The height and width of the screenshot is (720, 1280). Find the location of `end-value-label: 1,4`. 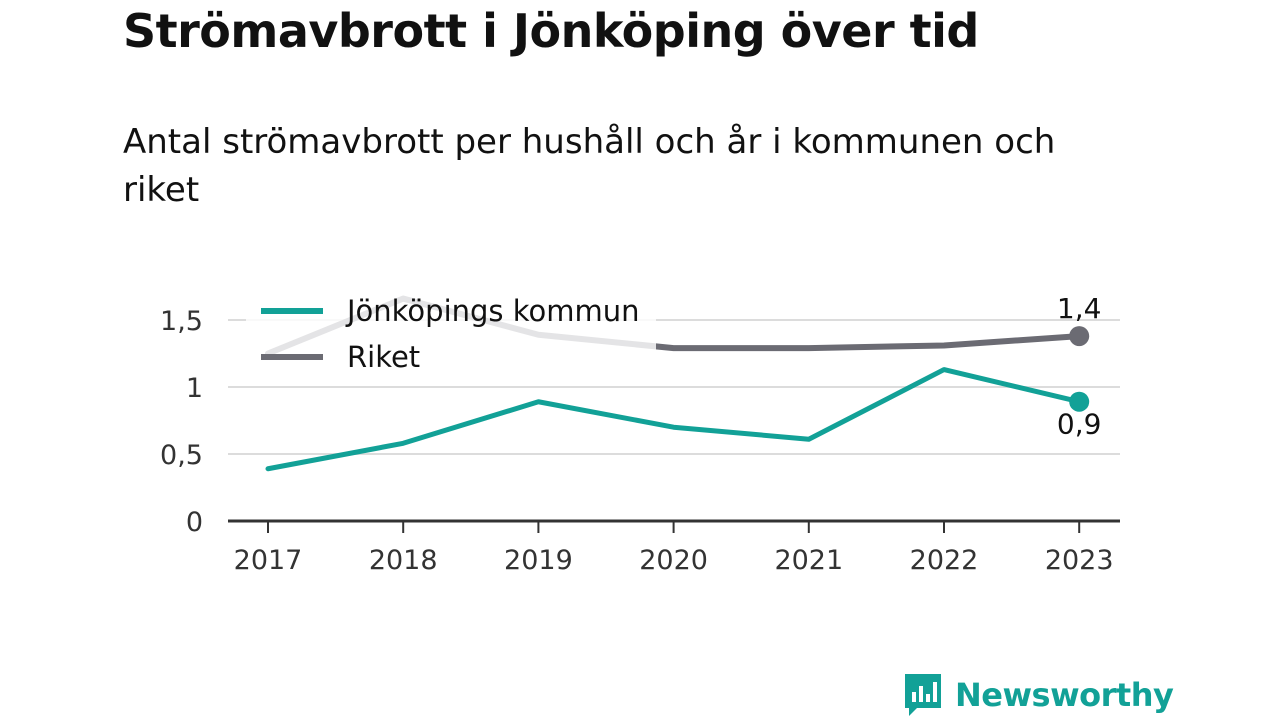

end-value-label: 1,4 is located at coordinates (1079, 308).